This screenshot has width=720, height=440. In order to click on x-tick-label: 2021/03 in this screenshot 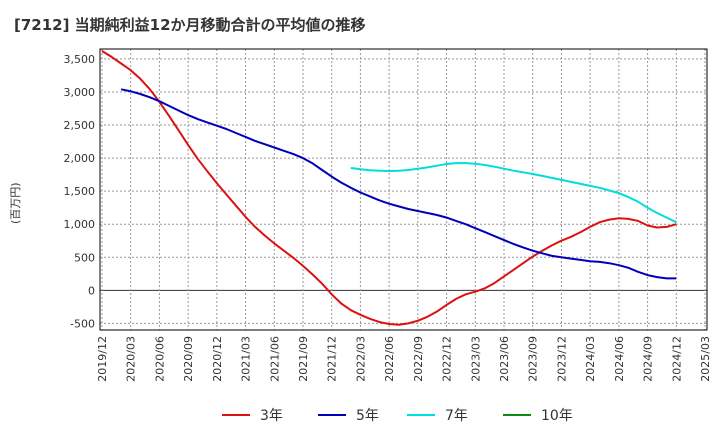, I will do `click(246, 359)`.